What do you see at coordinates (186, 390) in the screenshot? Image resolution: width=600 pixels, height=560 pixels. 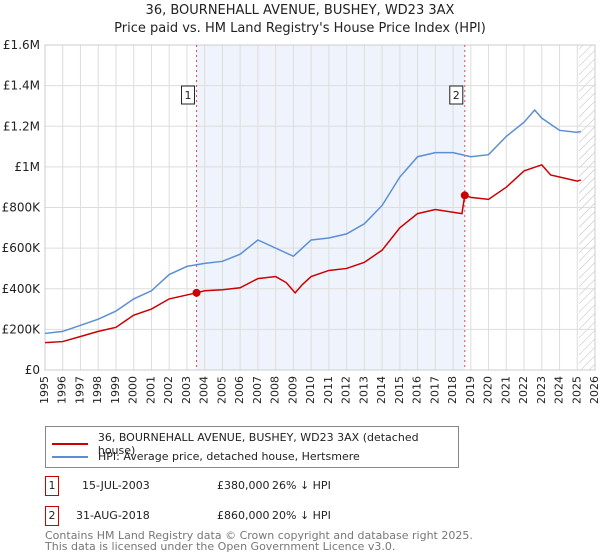 I see `x-tick-label: 2003` at bounding box center [186, 390].